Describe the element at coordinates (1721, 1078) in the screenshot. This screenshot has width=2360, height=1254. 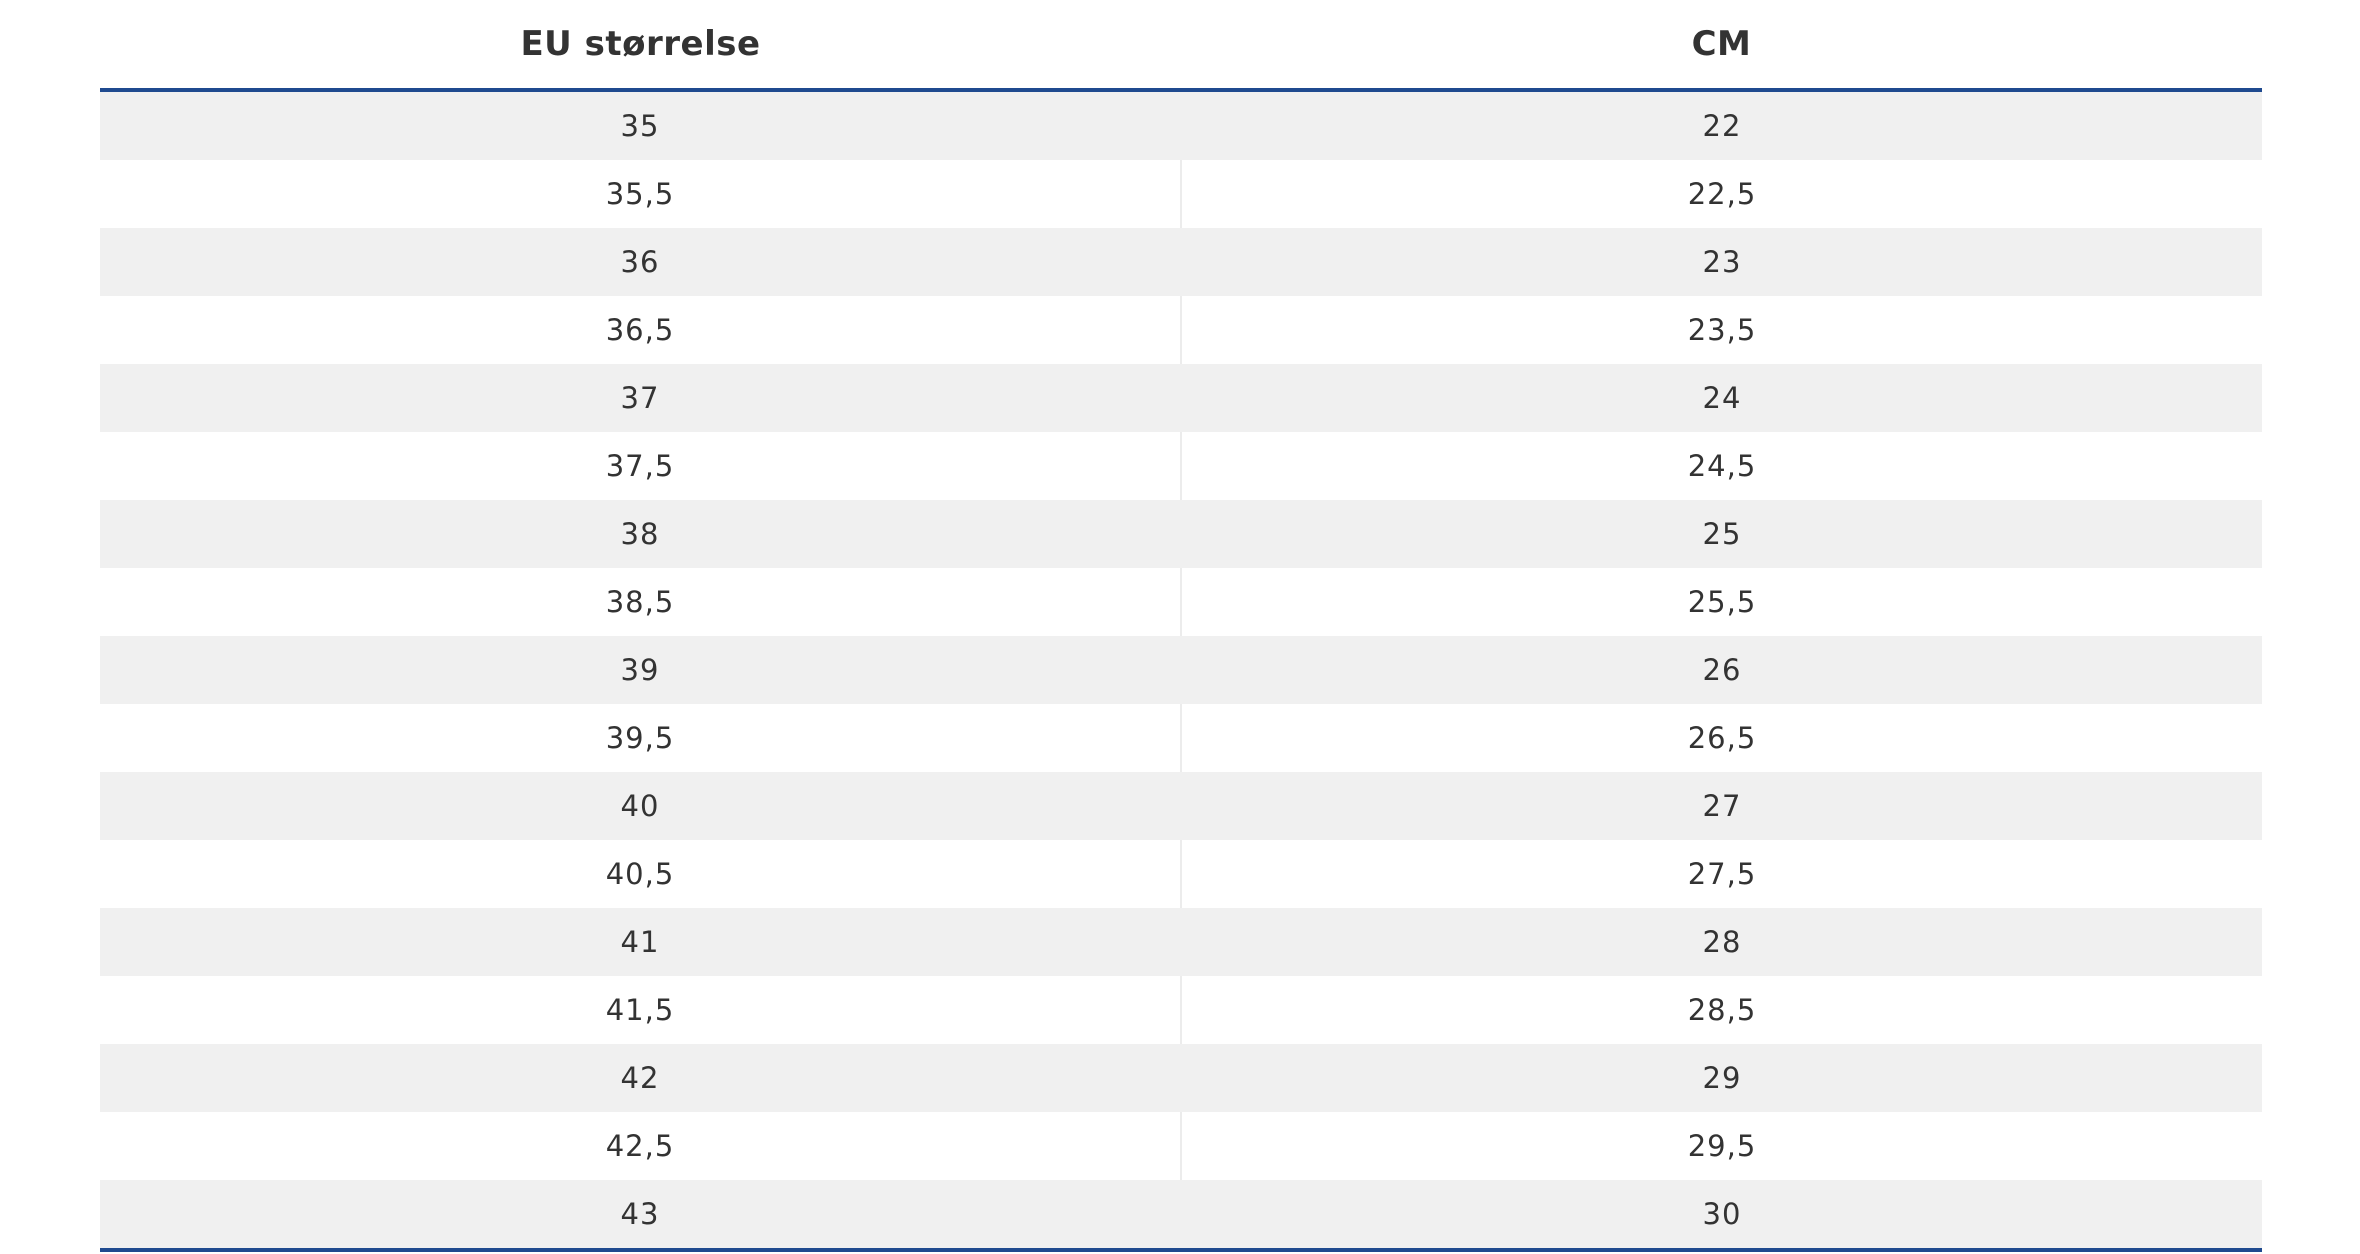
I see `cm-cell: 29` at that location.